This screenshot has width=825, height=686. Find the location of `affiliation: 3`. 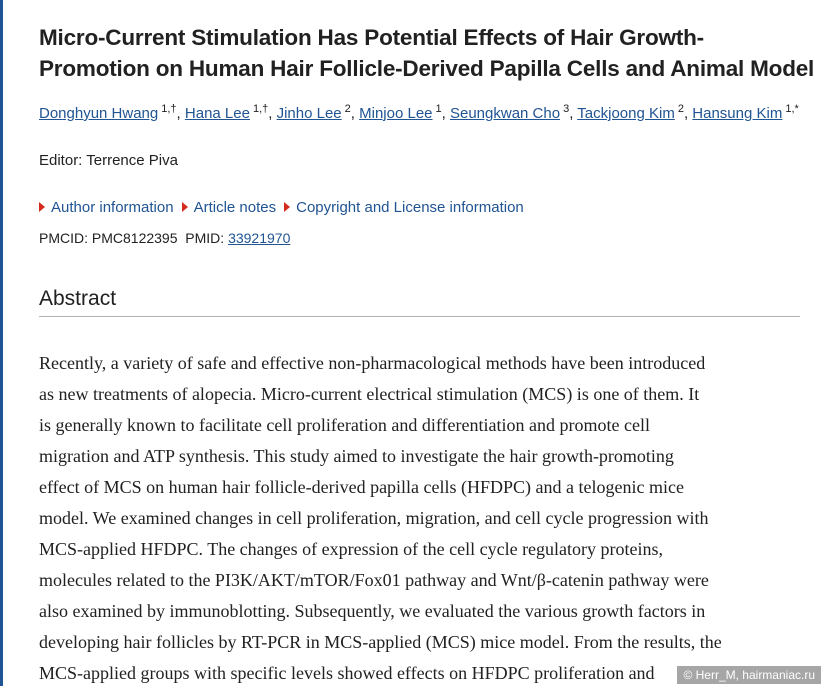

affiliation: 3 is located at coordinates (566, 109).